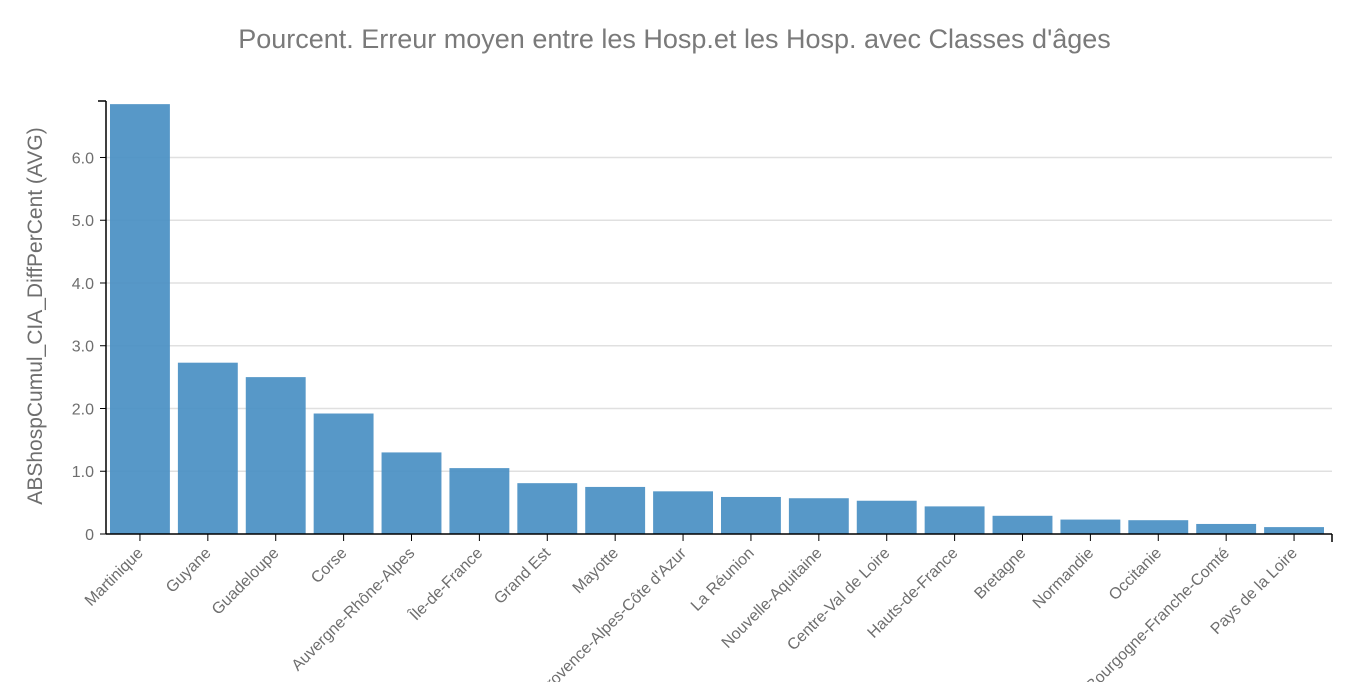 This screenshot has height=682, width=1349. What do you see at coordinates (1158, 613) in the screenshot?
I see `x-tick-label: Bourgogne-Franche-Comté` at bounding box center [1158, 613].